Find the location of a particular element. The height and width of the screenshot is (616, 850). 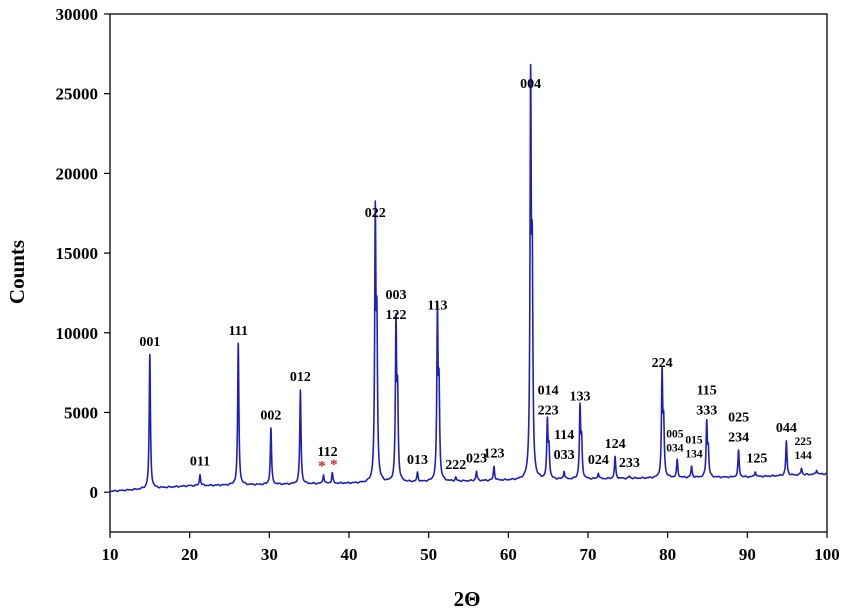

peak-label: 033 is located at coordinates (564, 455).